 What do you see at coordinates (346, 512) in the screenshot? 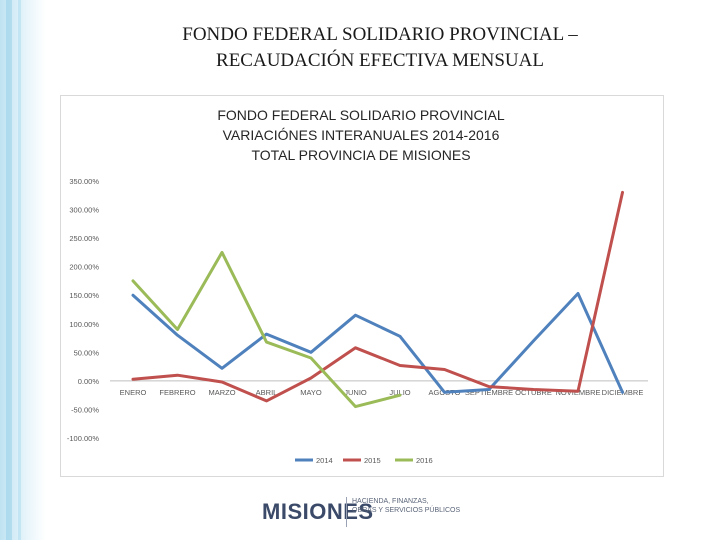
I see `logo-divider` at bounding box center [346, 512].